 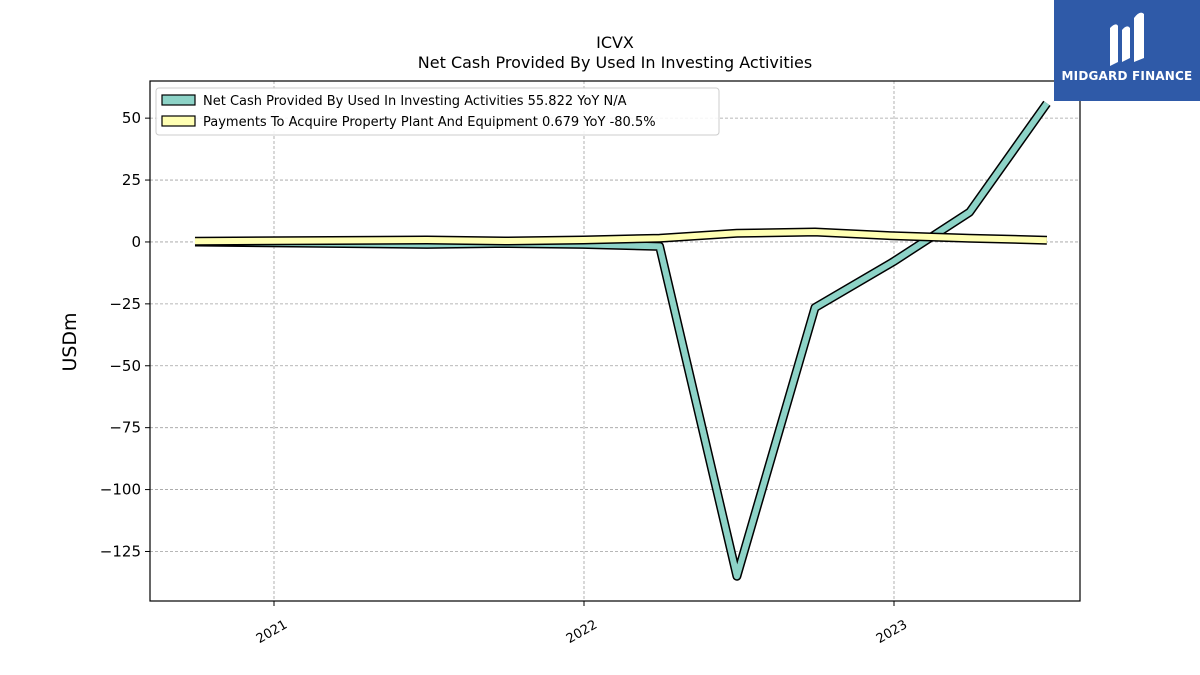 What do you see at coordinates (125, 428) in the screenshot?
I see `y-tick-label: −75` at bounding box center [125, 428].